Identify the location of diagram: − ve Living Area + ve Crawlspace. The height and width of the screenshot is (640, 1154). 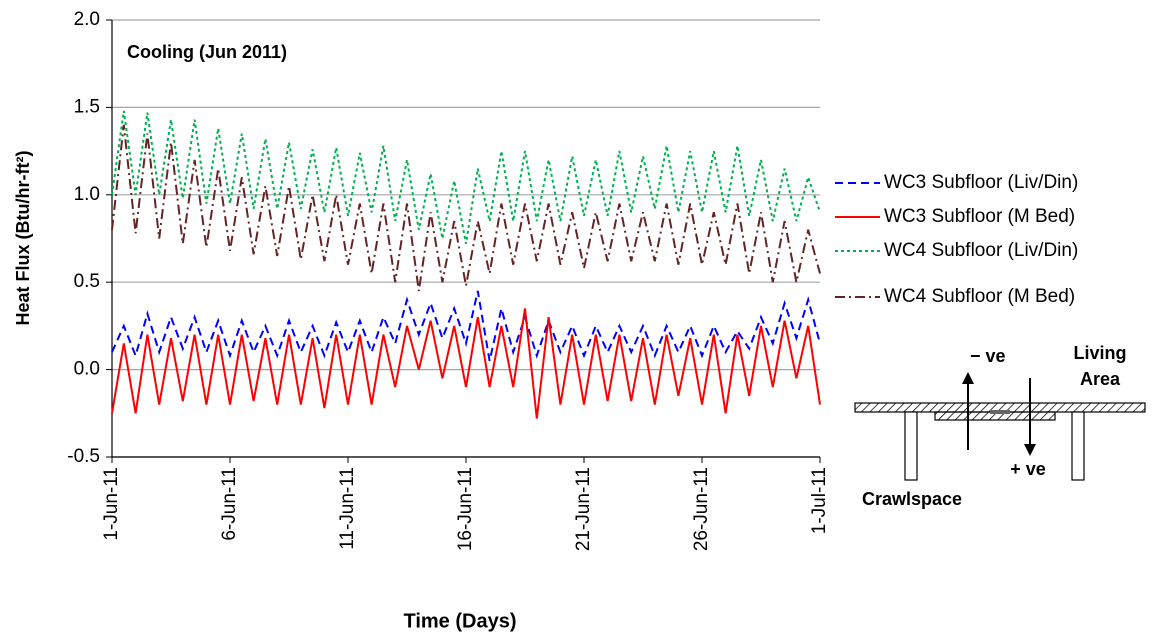
(1000, 426).